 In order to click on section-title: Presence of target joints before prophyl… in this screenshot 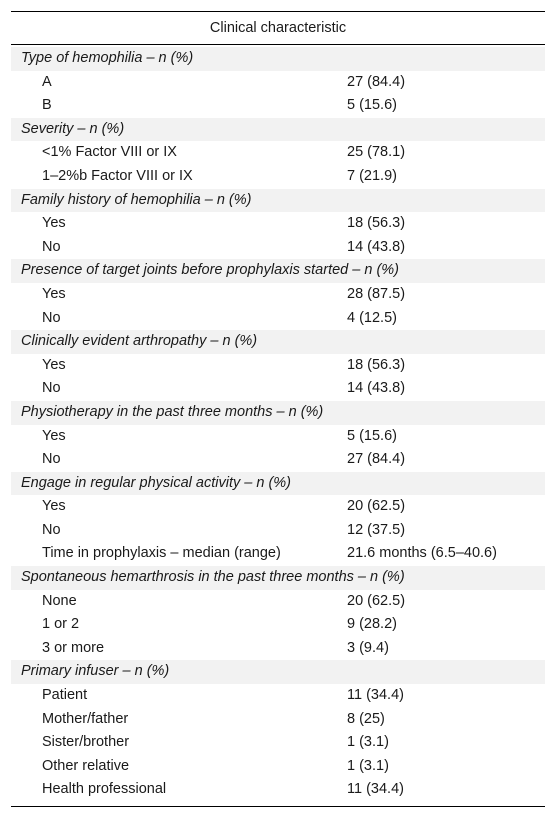, I will do `click(278, 271)`.